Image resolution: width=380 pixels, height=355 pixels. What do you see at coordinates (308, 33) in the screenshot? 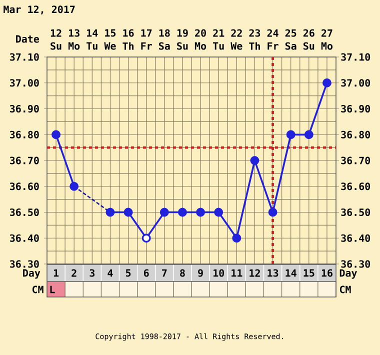
I see `x-tick-label: 26` at bounding box center [308, 33].